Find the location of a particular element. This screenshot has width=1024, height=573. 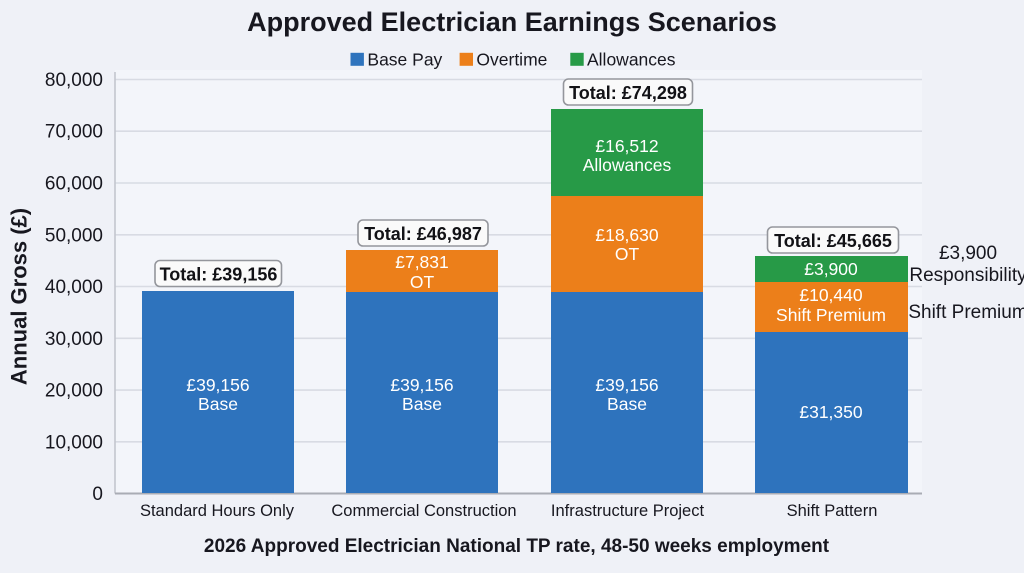

svg-text: Shift Pattern is located at coordinates (832, 511).